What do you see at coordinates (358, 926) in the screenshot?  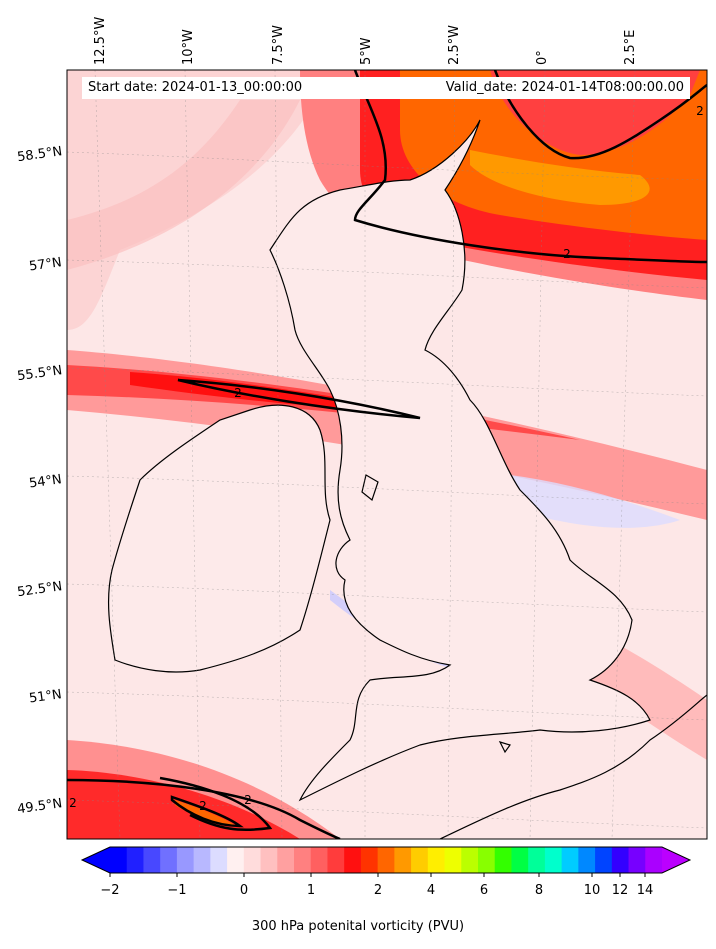 I see `colorbar-title: 300 hPa potenital vorticity (PVU)` at bounding box center [358, 926].